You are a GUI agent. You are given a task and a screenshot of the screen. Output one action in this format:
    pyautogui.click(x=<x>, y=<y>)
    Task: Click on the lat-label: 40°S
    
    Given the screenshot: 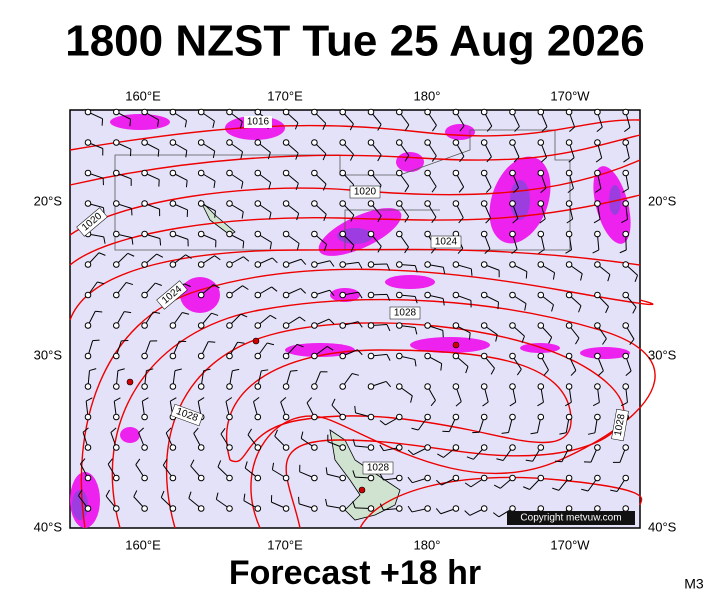 What is the action you would take?
    pyautogui.click(x=662, y=526)
    